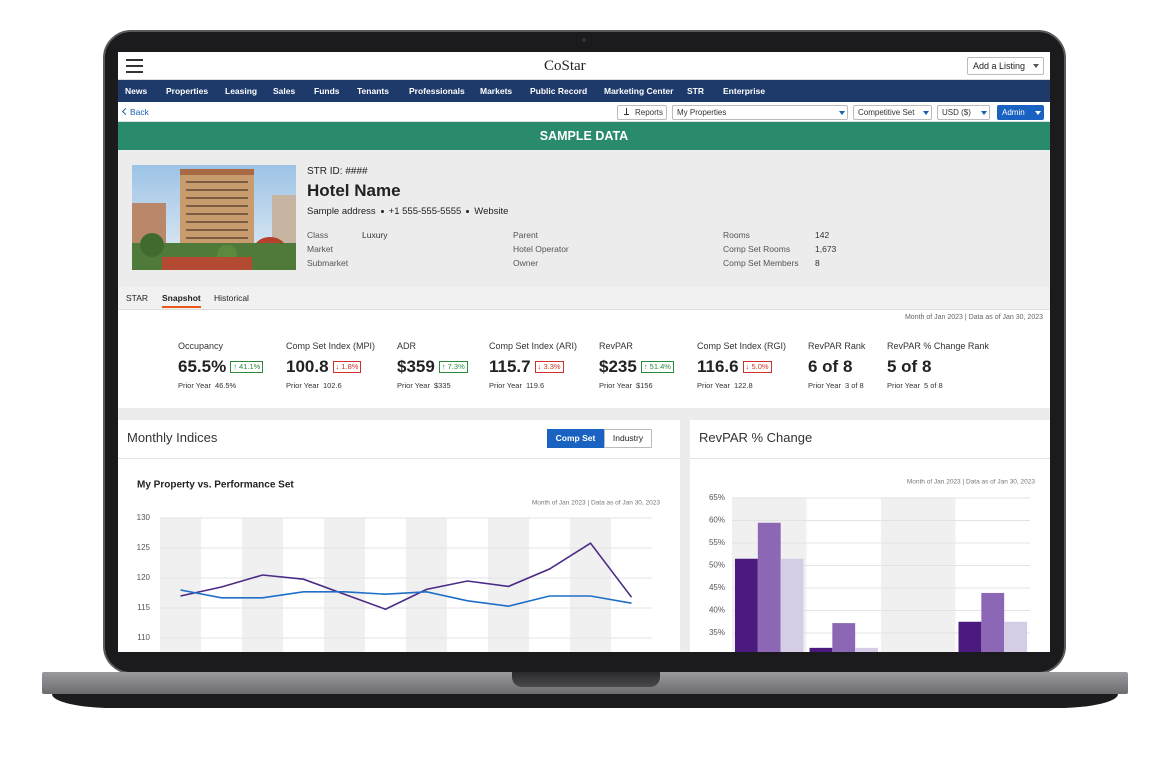  What do you see at coordinates (626, 111) in the screenshot?
I see `download-arrow` at bounding box center [626, 111].